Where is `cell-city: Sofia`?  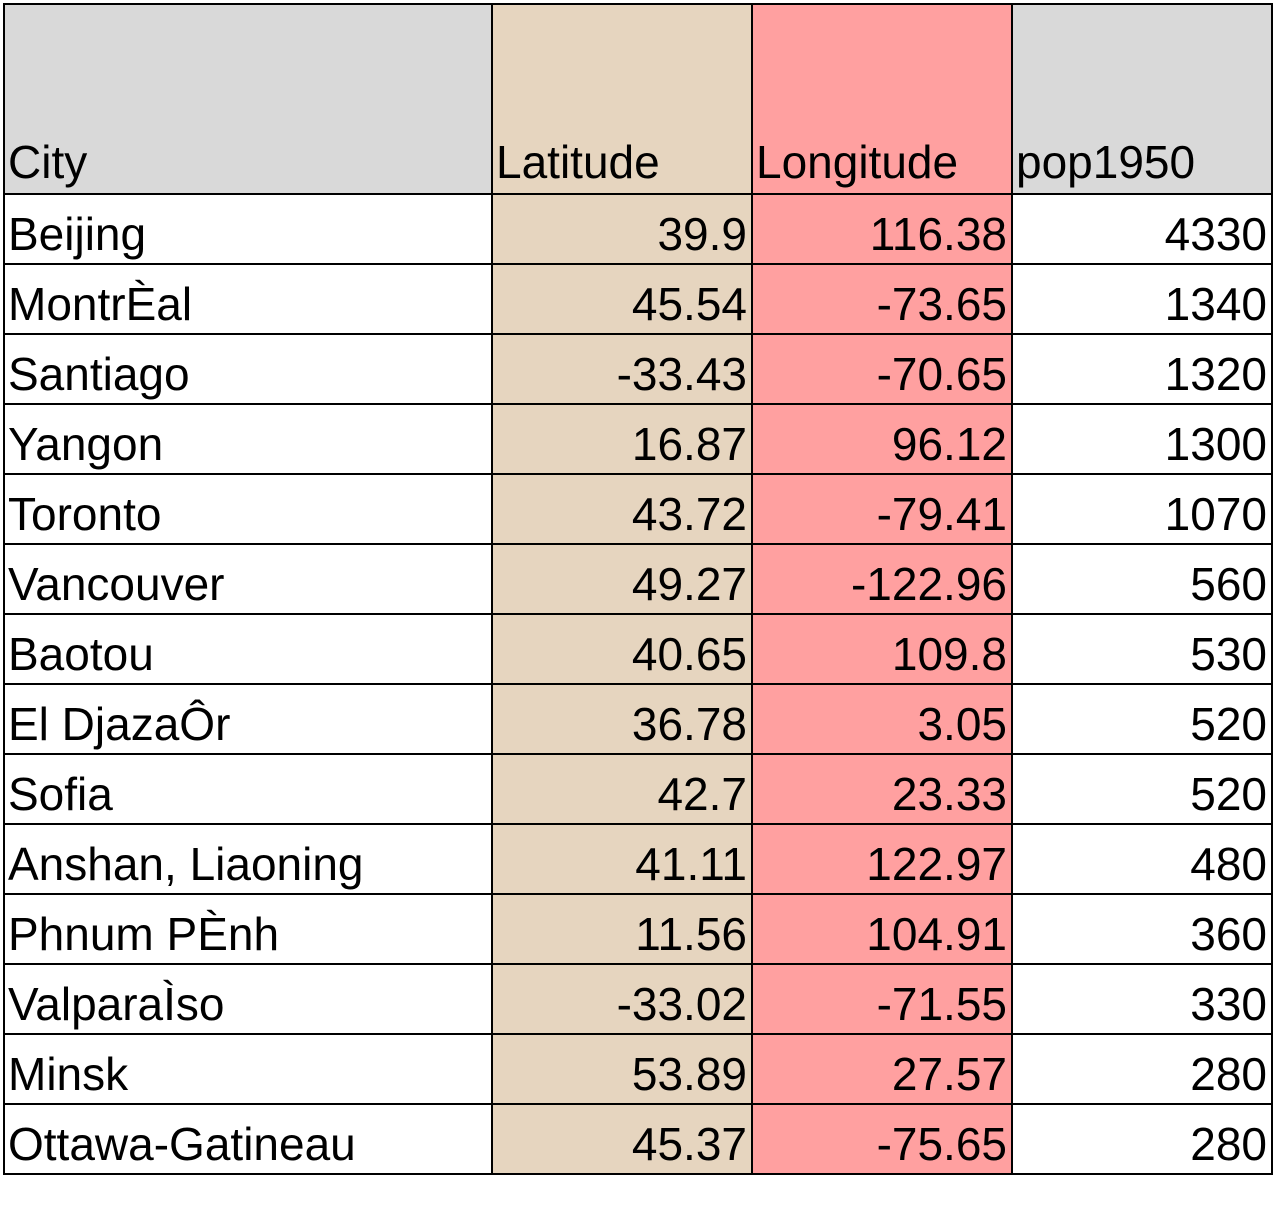
cell-city: Sofia is located at coordinates (248, 789).